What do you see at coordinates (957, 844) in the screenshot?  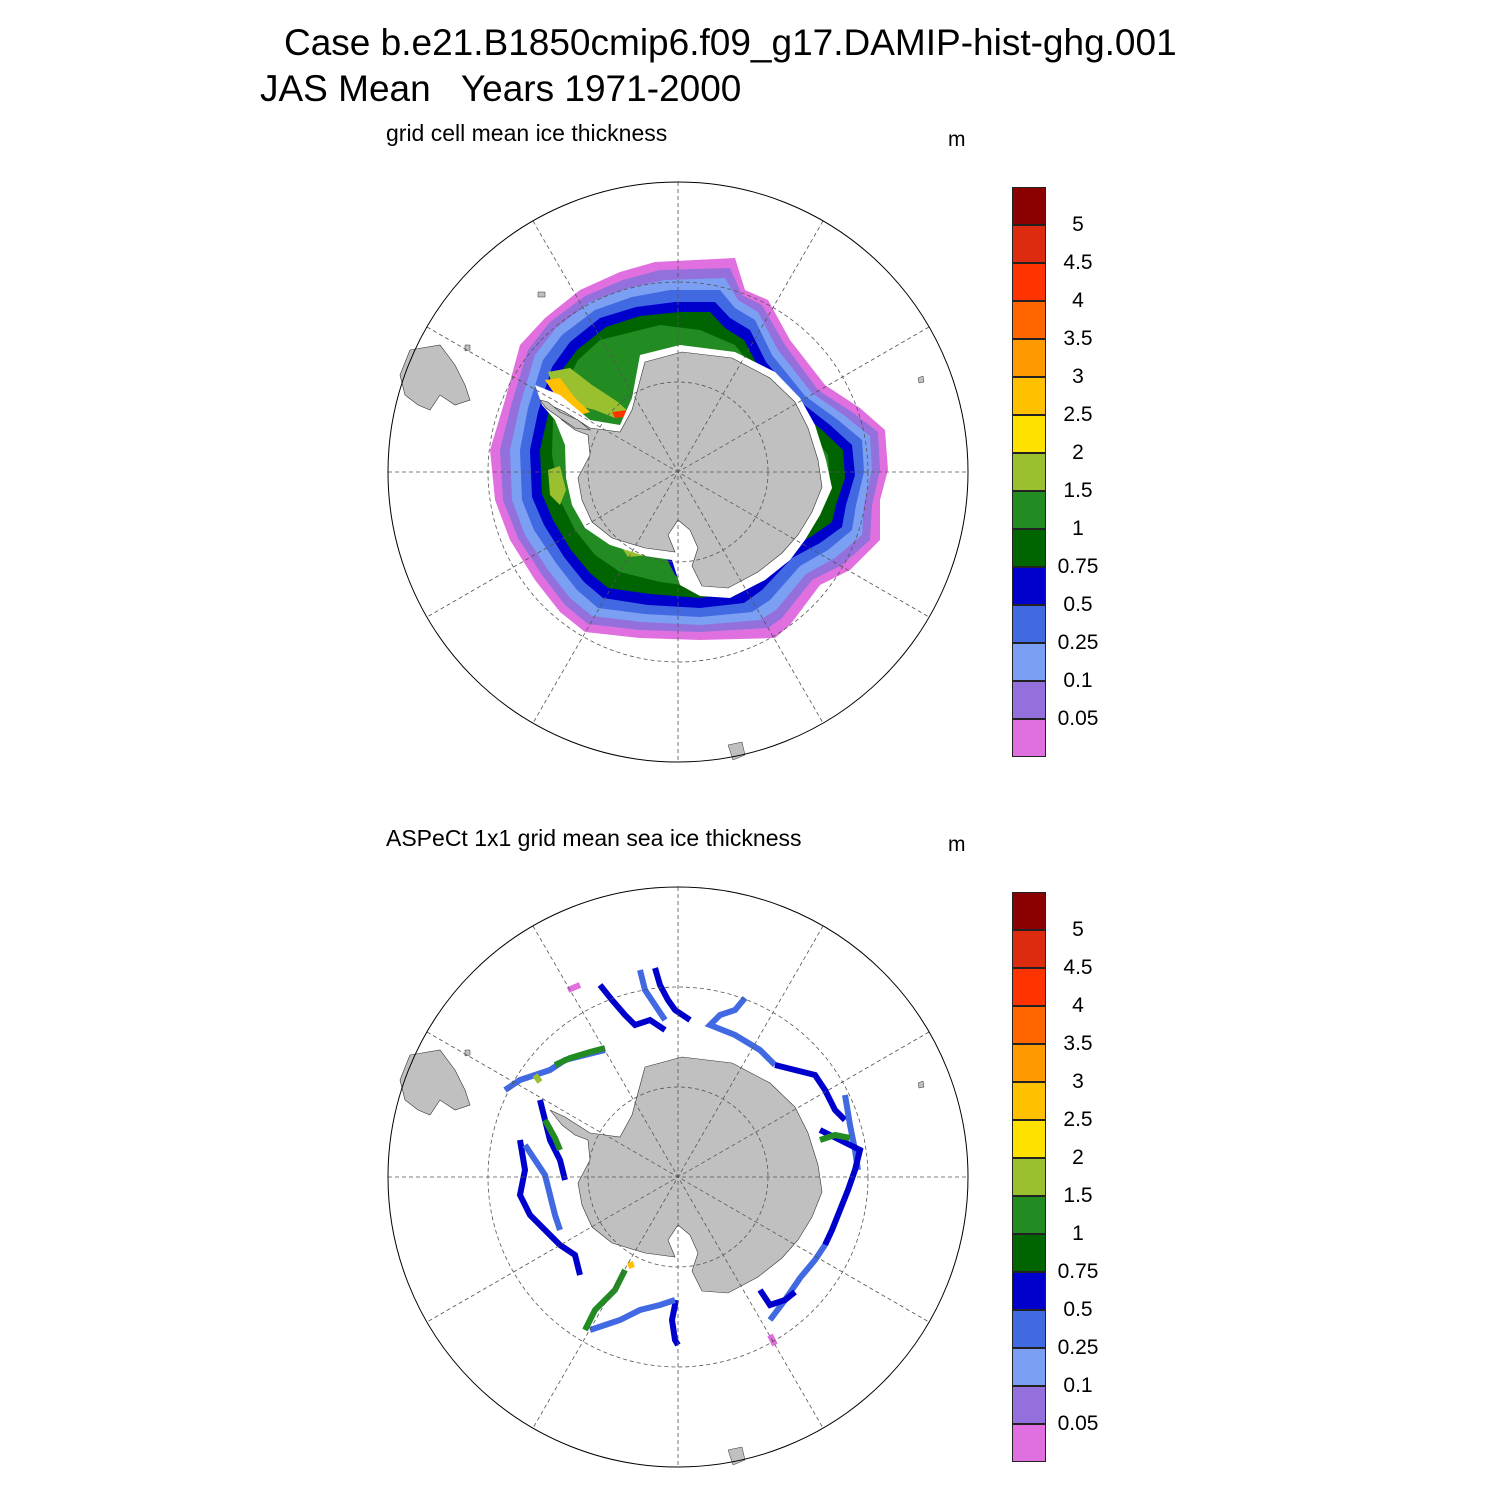 I see `panel2-units: m` at bounding box center [957, 844].